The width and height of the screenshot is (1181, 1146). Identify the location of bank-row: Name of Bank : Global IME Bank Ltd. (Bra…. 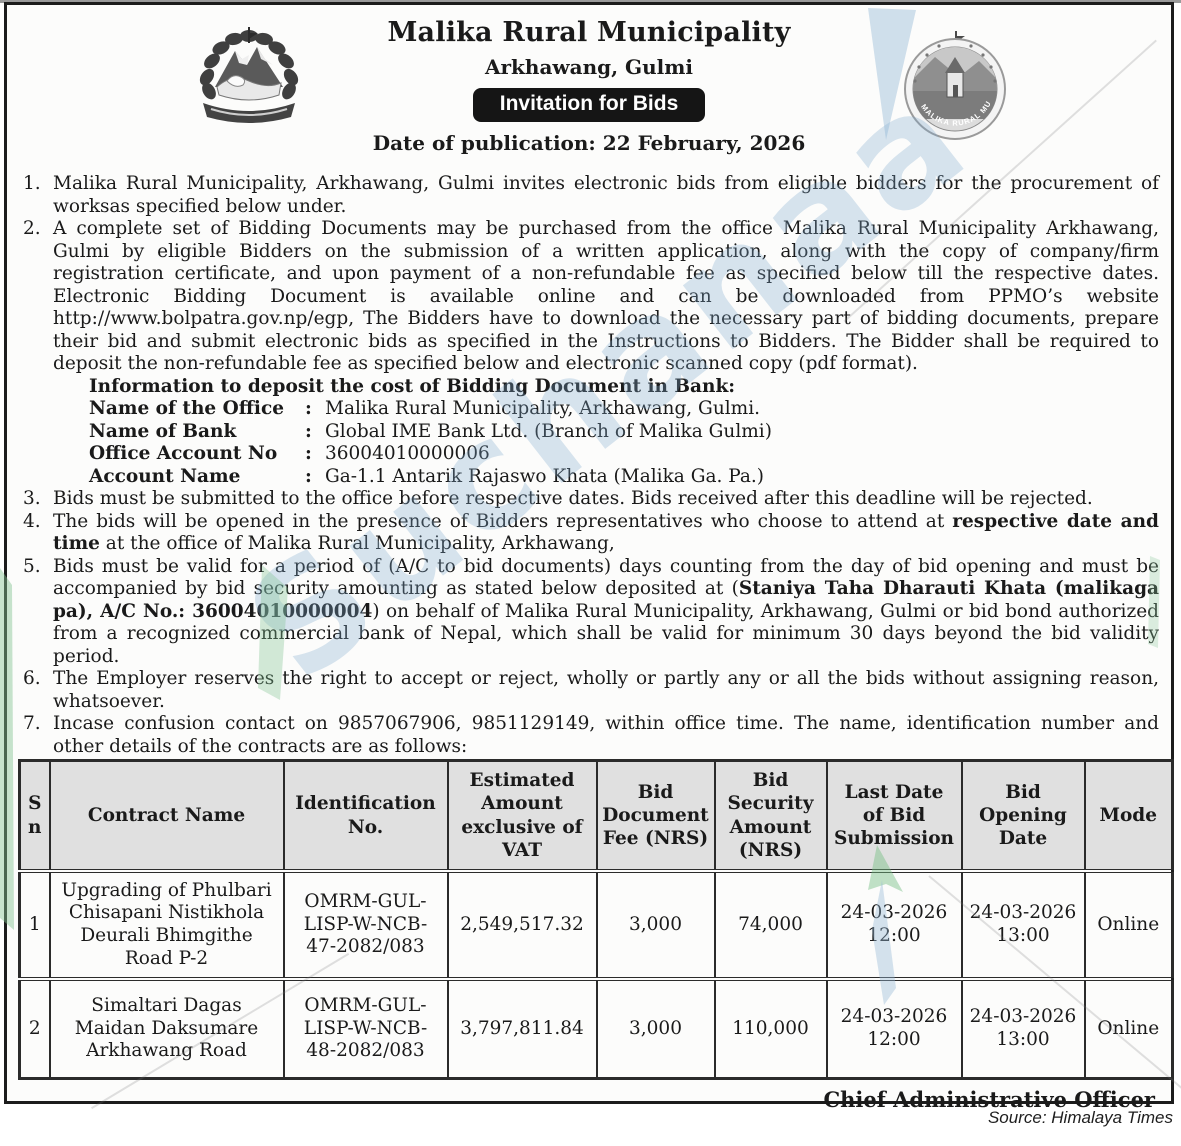
(625, 432).